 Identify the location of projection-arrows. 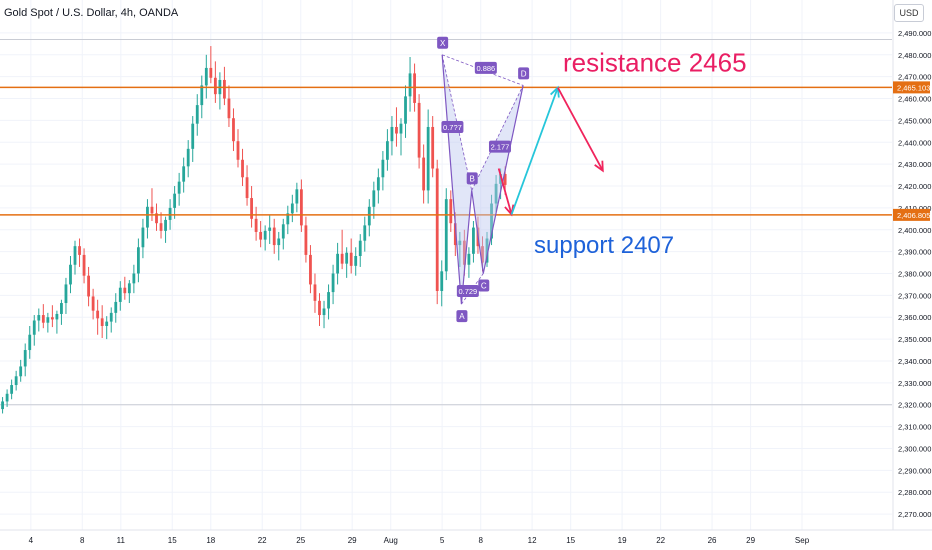
(550, 151).